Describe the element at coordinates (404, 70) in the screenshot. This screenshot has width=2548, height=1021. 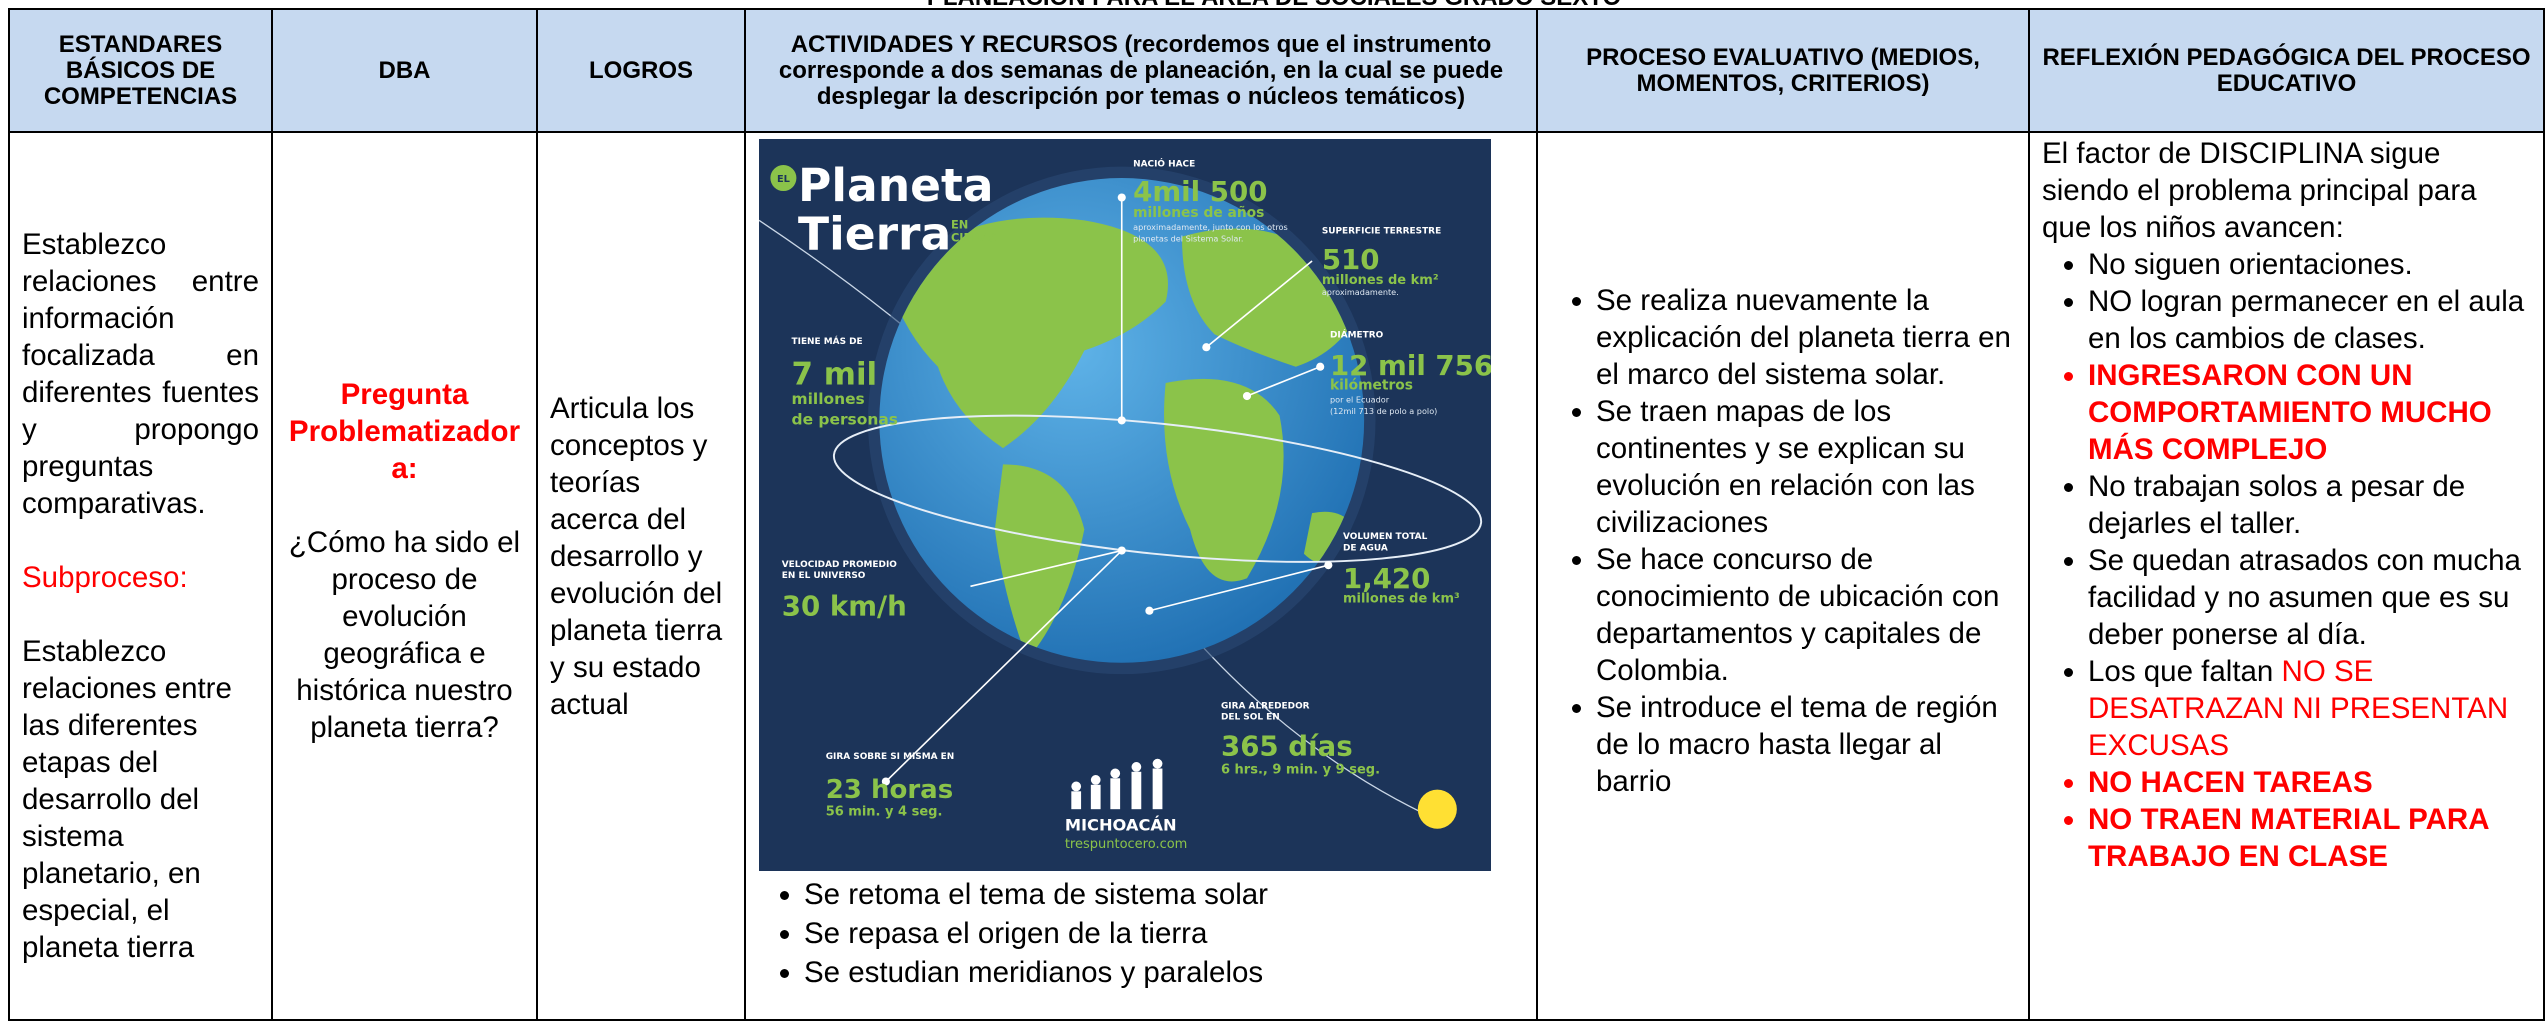
I see `column-header: DBA` at that location.